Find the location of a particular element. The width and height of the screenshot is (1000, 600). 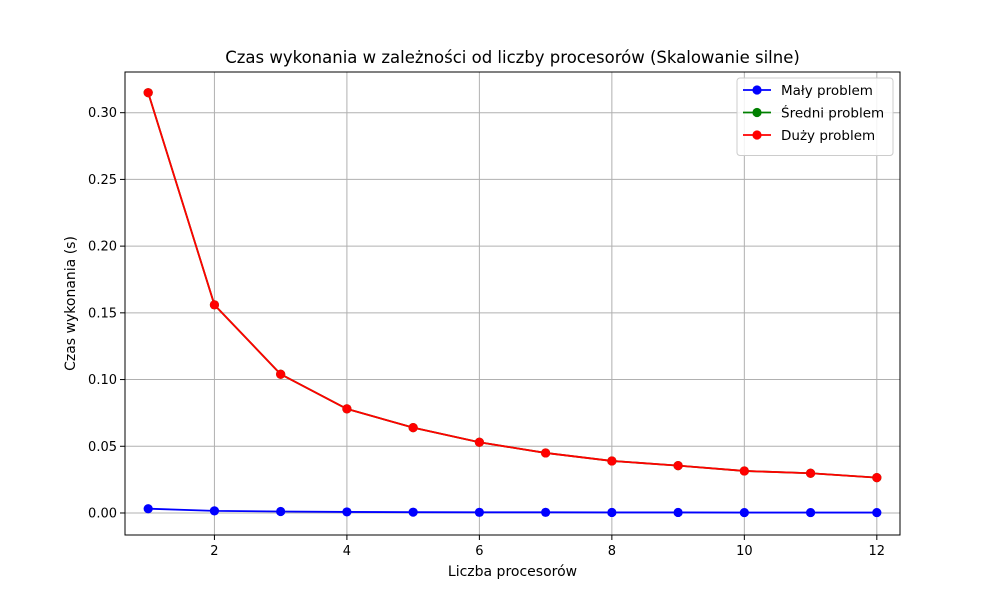

x-tick-label: 6 is located at coordinates (479, 551).